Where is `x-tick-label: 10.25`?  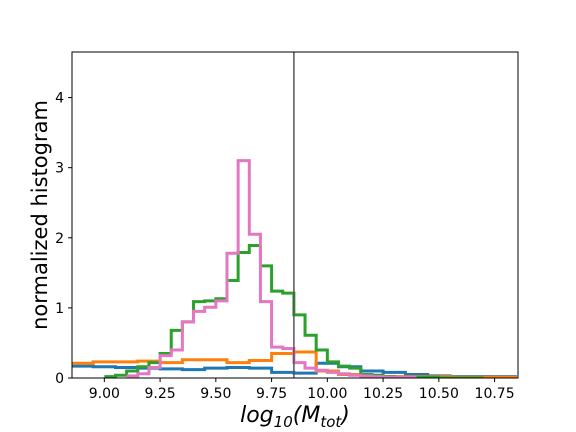
x-tick-label: 10.25 is located at coordinates (383, 394).